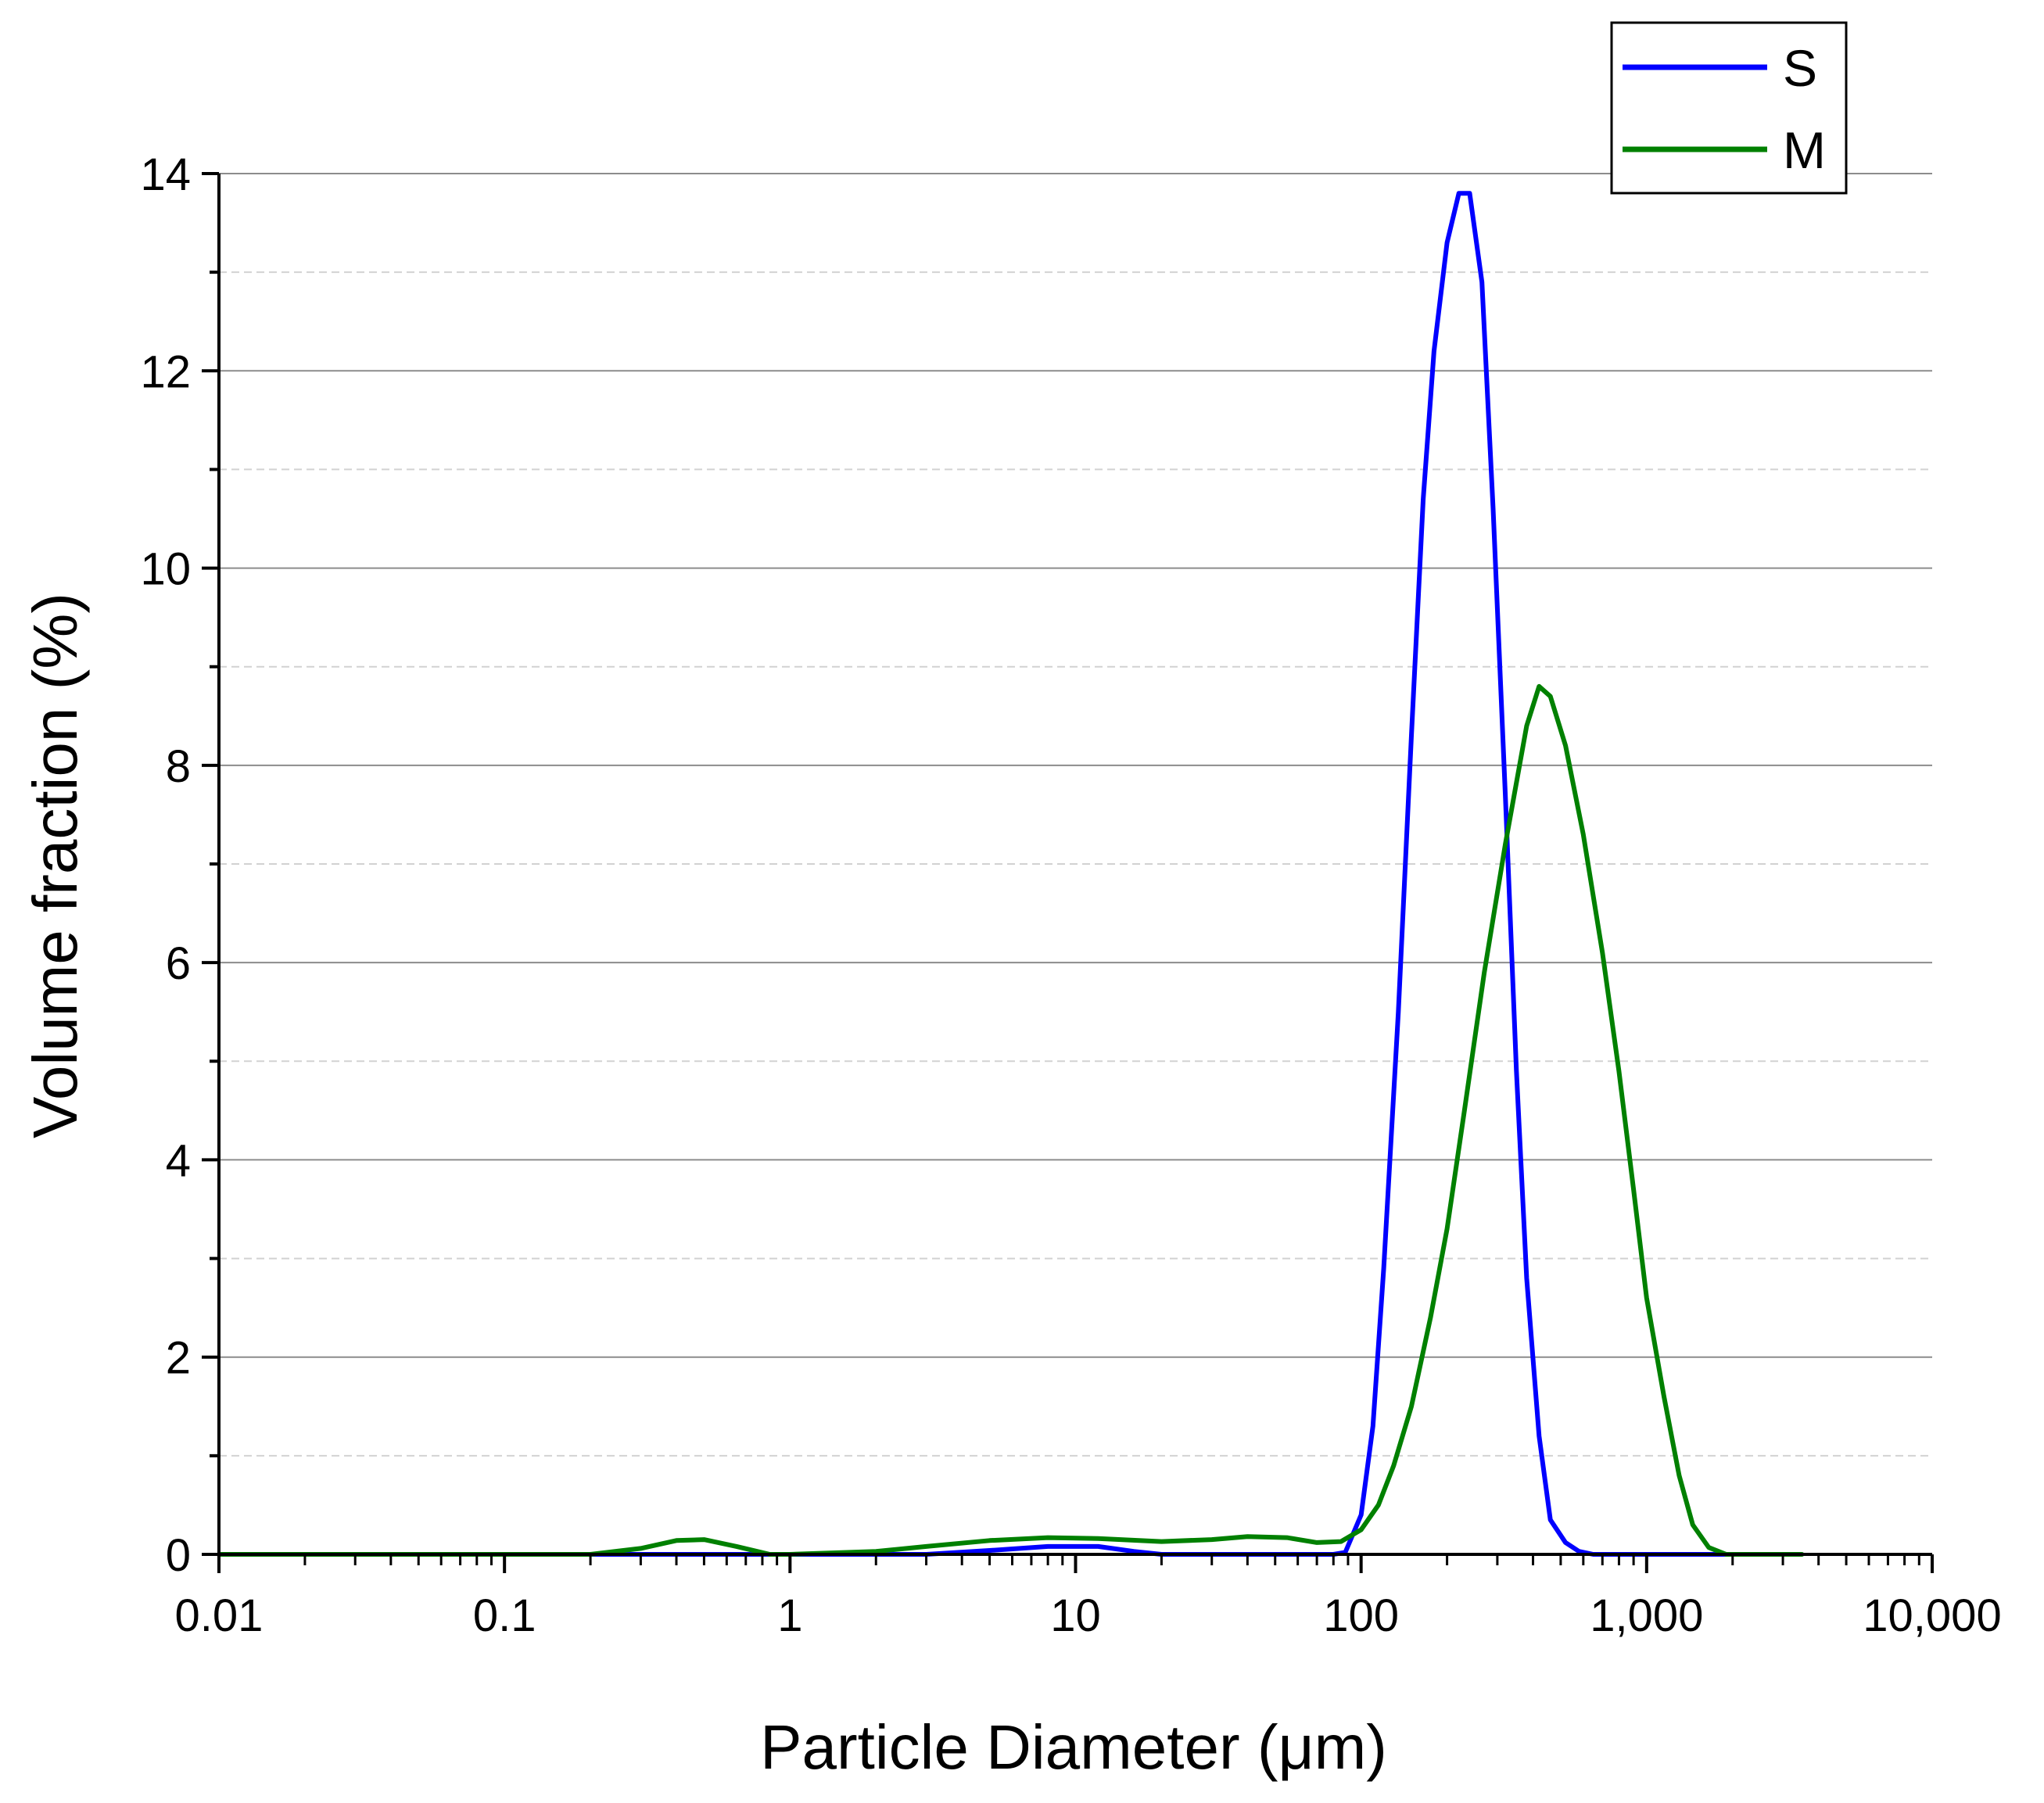 The width and height of the screenshot is (2044, 1803). I want to click on x-tick-label: 1,000, so click(1646, 1615).